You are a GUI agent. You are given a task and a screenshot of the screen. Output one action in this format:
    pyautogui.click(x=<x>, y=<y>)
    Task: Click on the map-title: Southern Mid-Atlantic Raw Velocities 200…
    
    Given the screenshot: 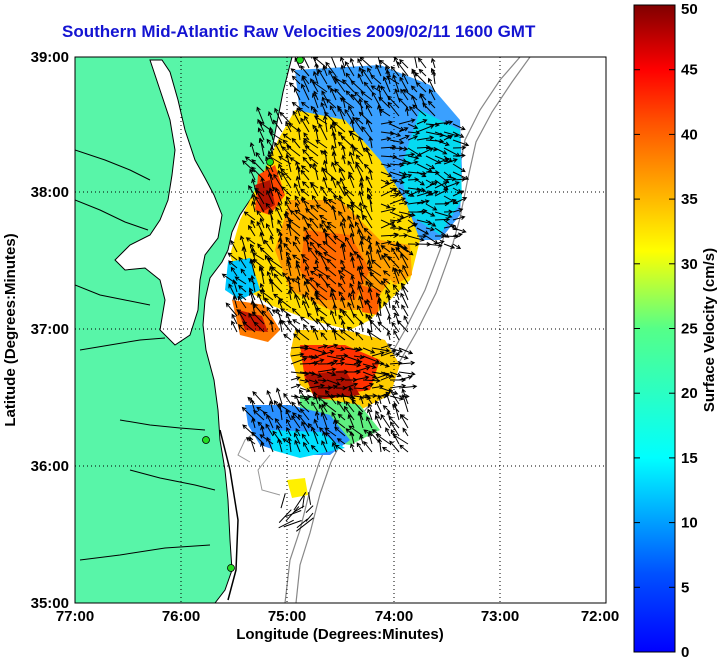 What is the action you would take?
    pyautogui.click(x=299, y=31)
    